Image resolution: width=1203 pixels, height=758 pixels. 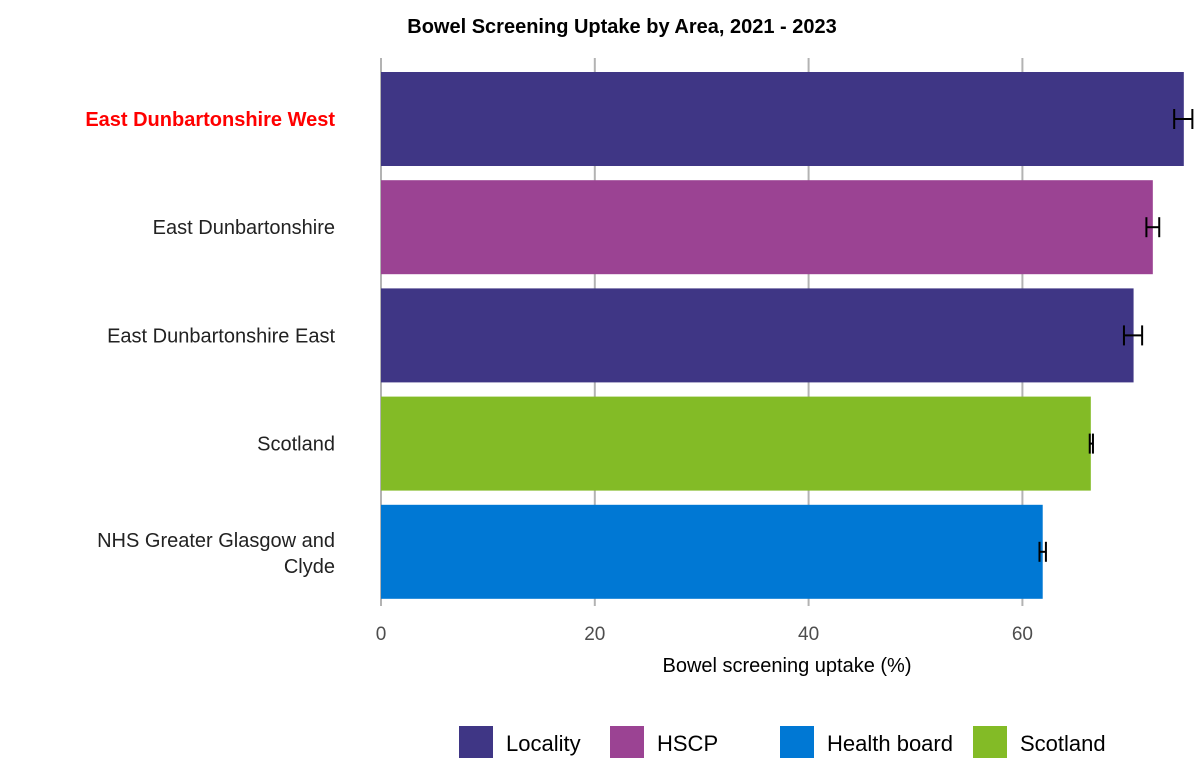 What do you see at coordinates (704, 634) in the screenshot?
I see `x-tick-labels: 0 20 40 60` at bounding box center [704, 634].